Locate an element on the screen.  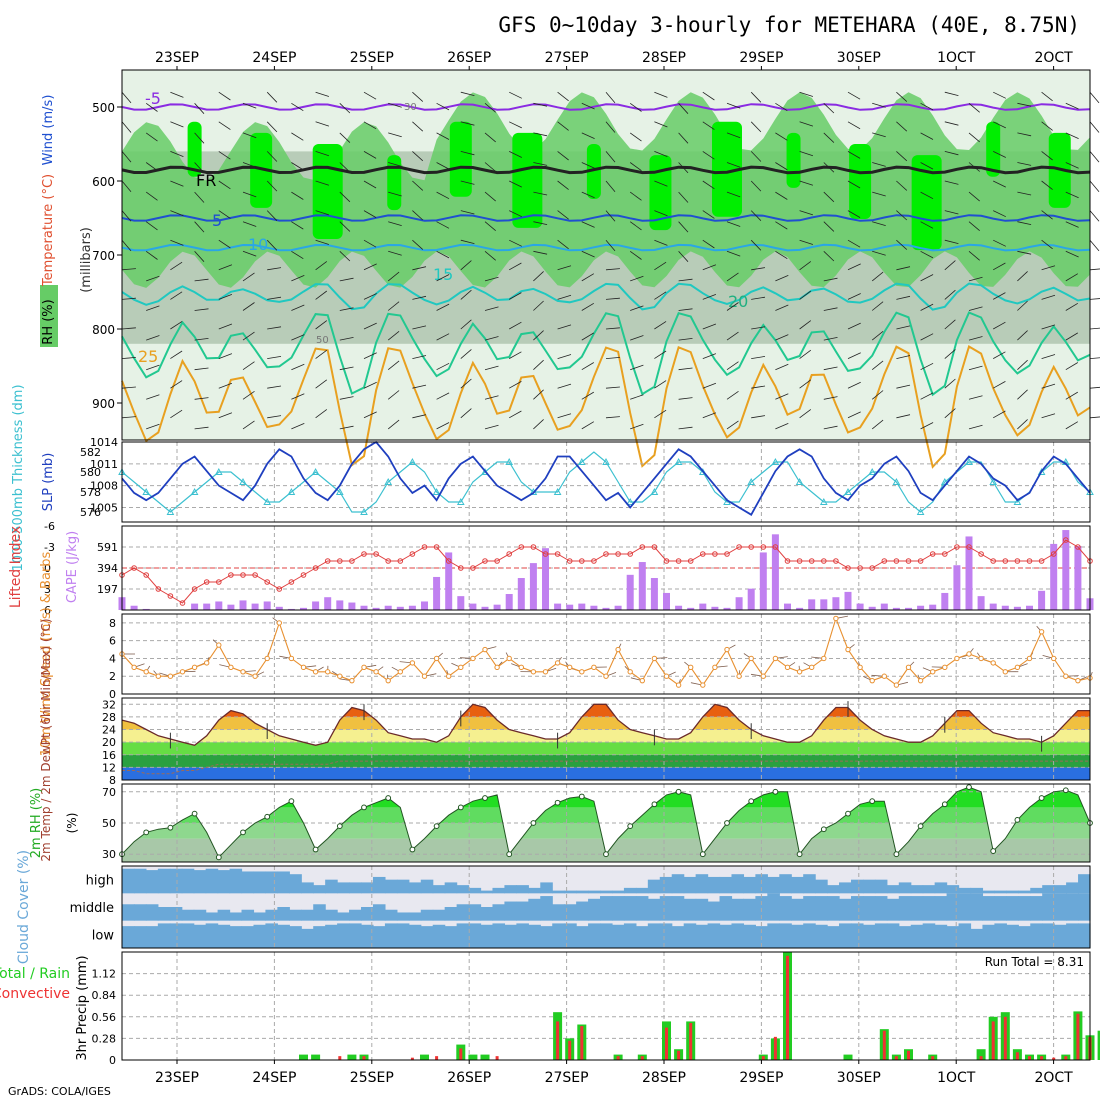
precip-tick-label: 0 is located at coordinates (112, 1060).